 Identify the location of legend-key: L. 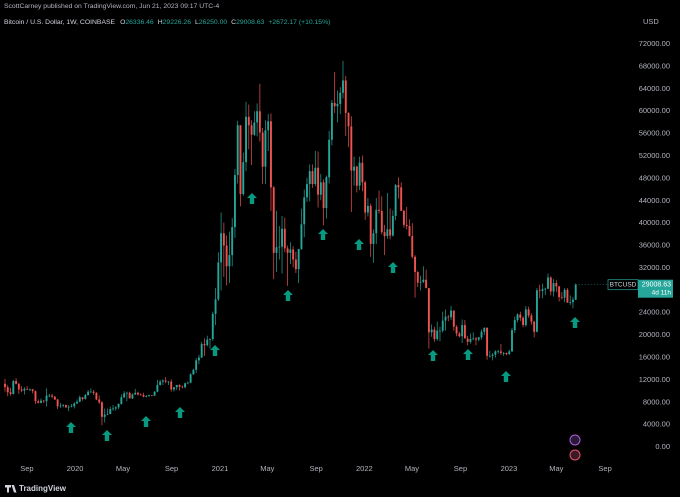
(197, 22).